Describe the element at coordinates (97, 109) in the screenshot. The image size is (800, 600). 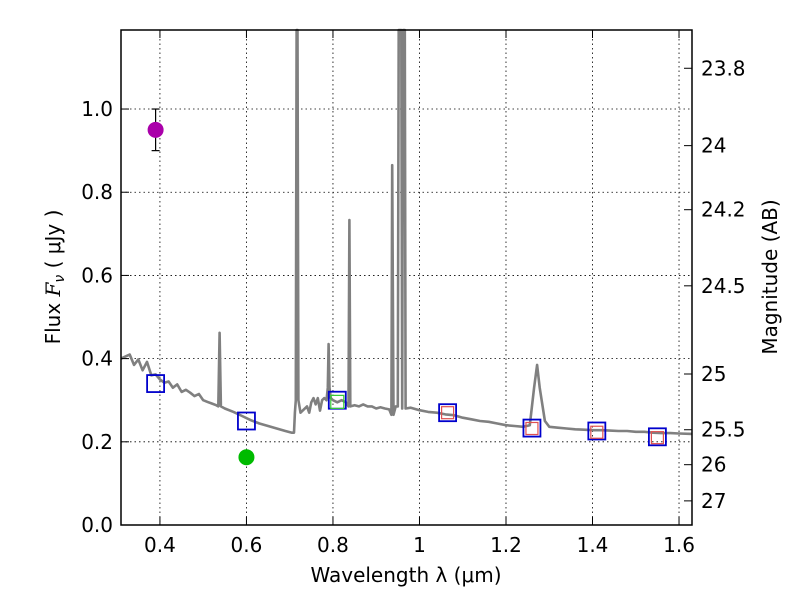
I see `y-tick-label: 1.0` at that location.